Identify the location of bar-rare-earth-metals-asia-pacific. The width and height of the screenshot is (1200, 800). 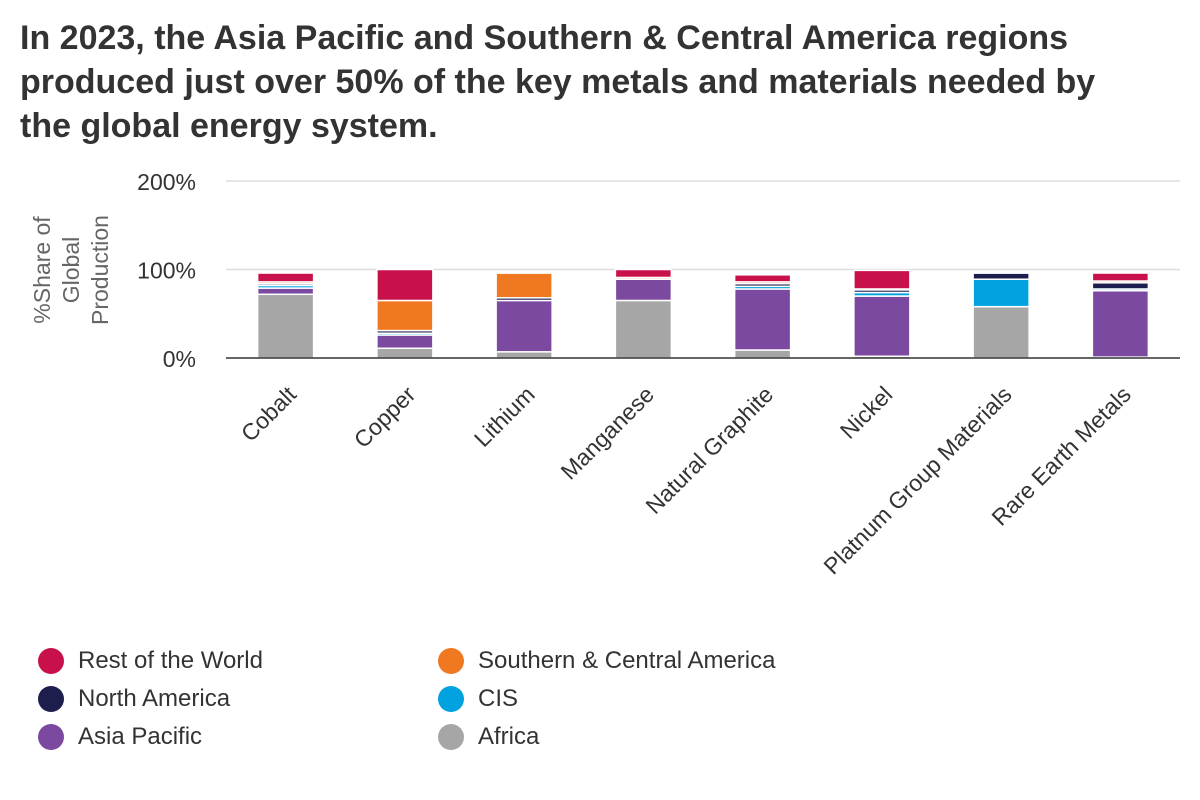
(1120, 323).